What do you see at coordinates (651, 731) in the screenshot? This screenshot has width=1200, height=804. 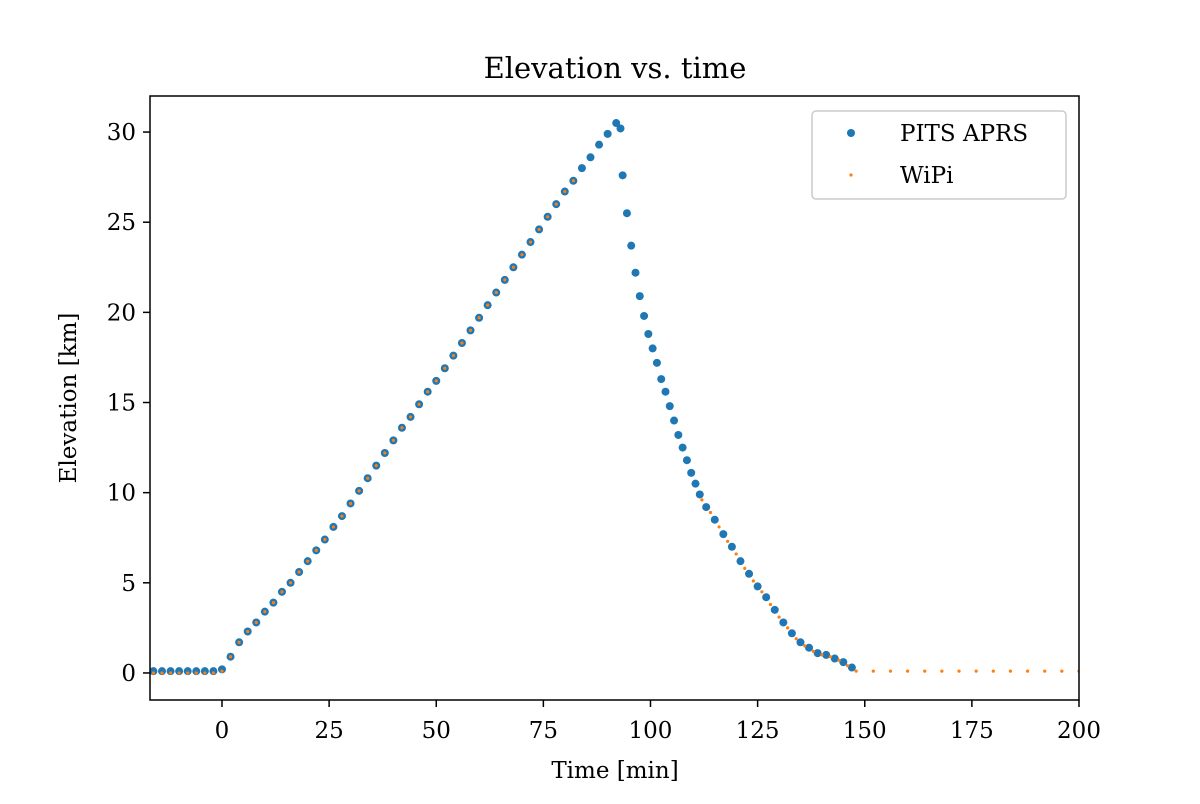 I see `x-tick-label: 100` at bounding box center [651, 731].